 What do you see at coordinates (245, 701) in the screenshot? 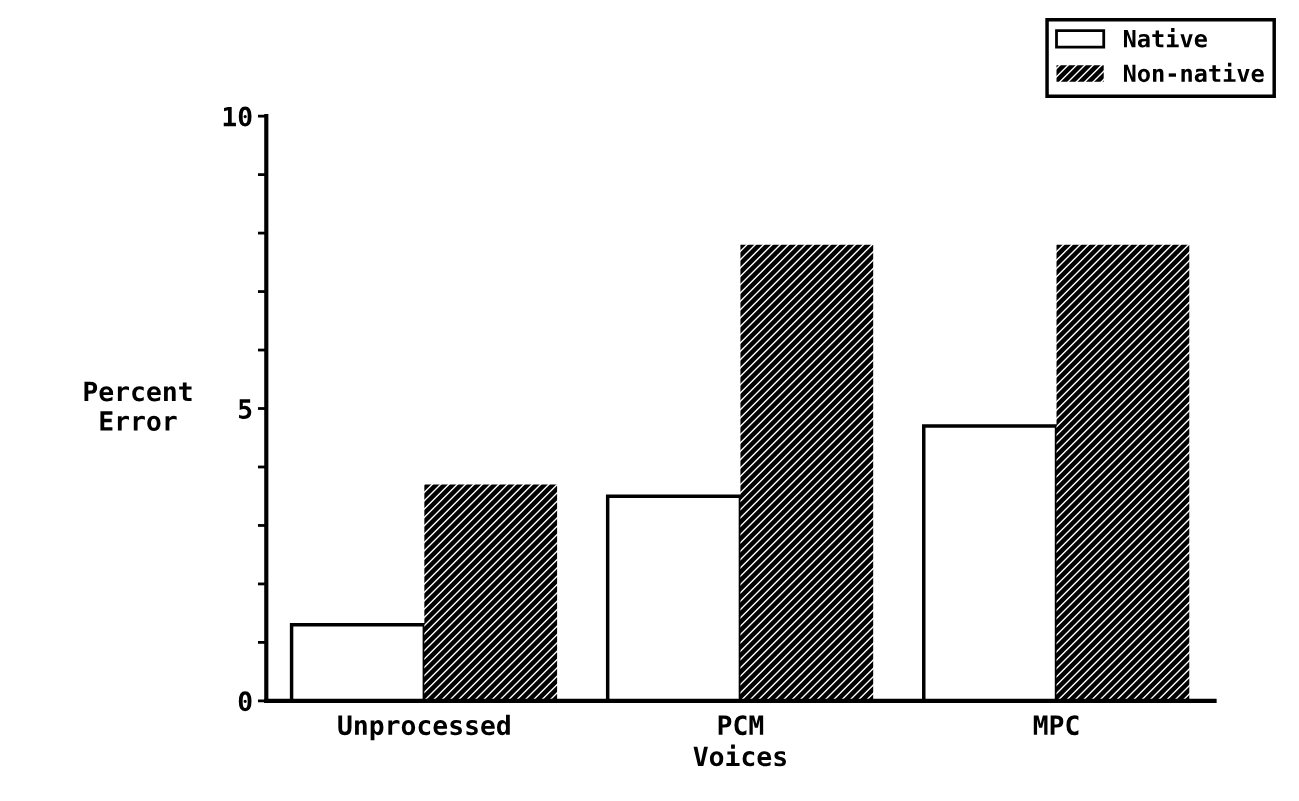
I see `y-tick-label: 0` at bounding box center [245, 701].